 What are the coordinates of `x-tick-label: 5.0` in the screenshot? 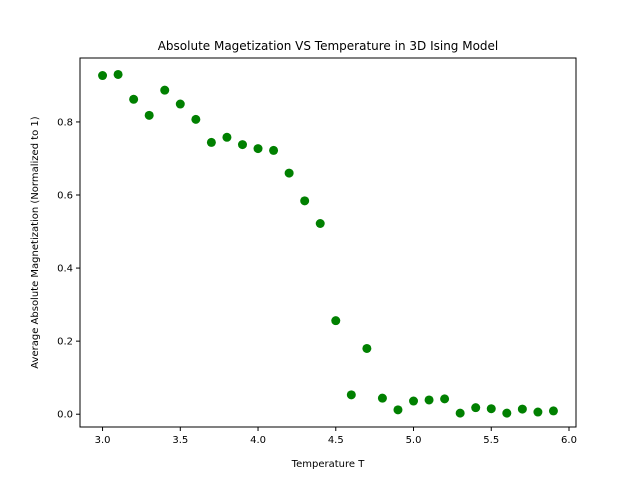 It's located at (414, 440).